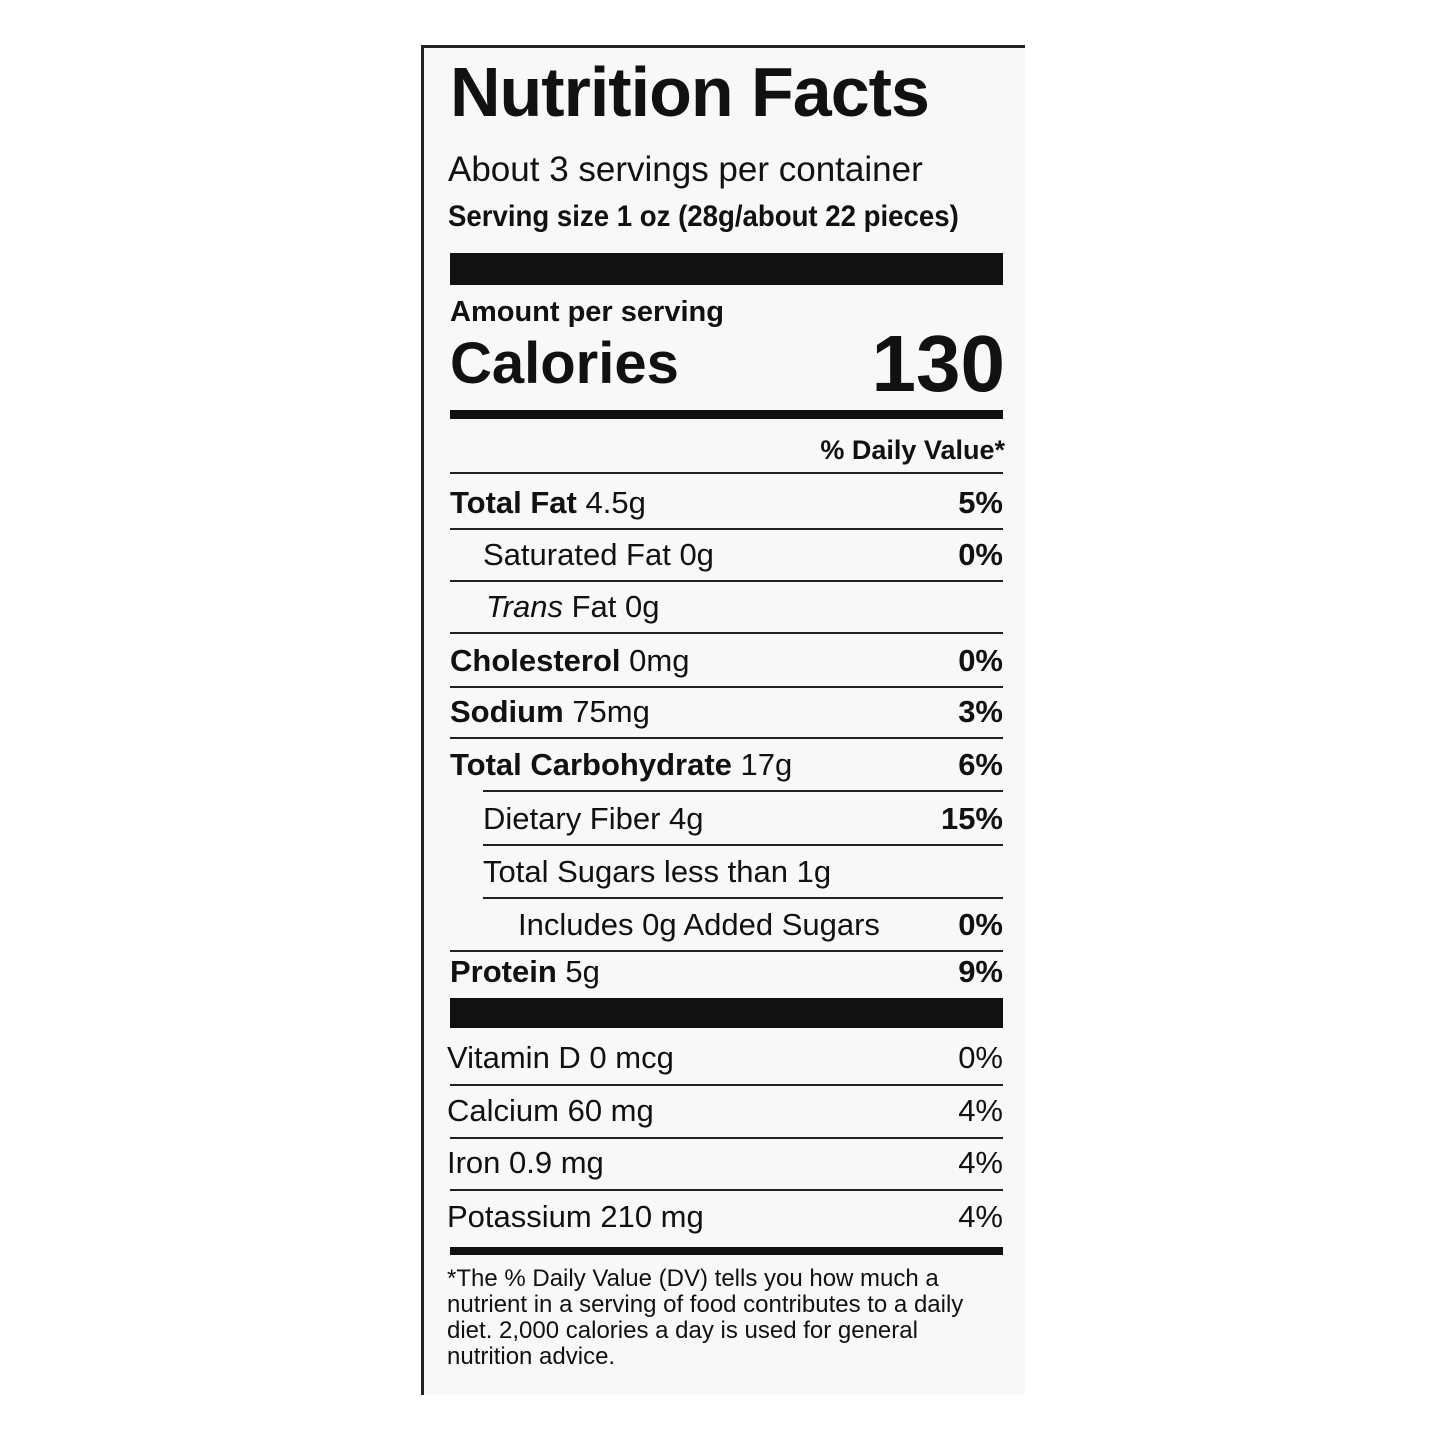 The image size is (1445, 1445). What do you see at coordinates (615, 606) in the screenshot?
I see `nutrient-text: Fat 0g` at bounding box center [615, 606].